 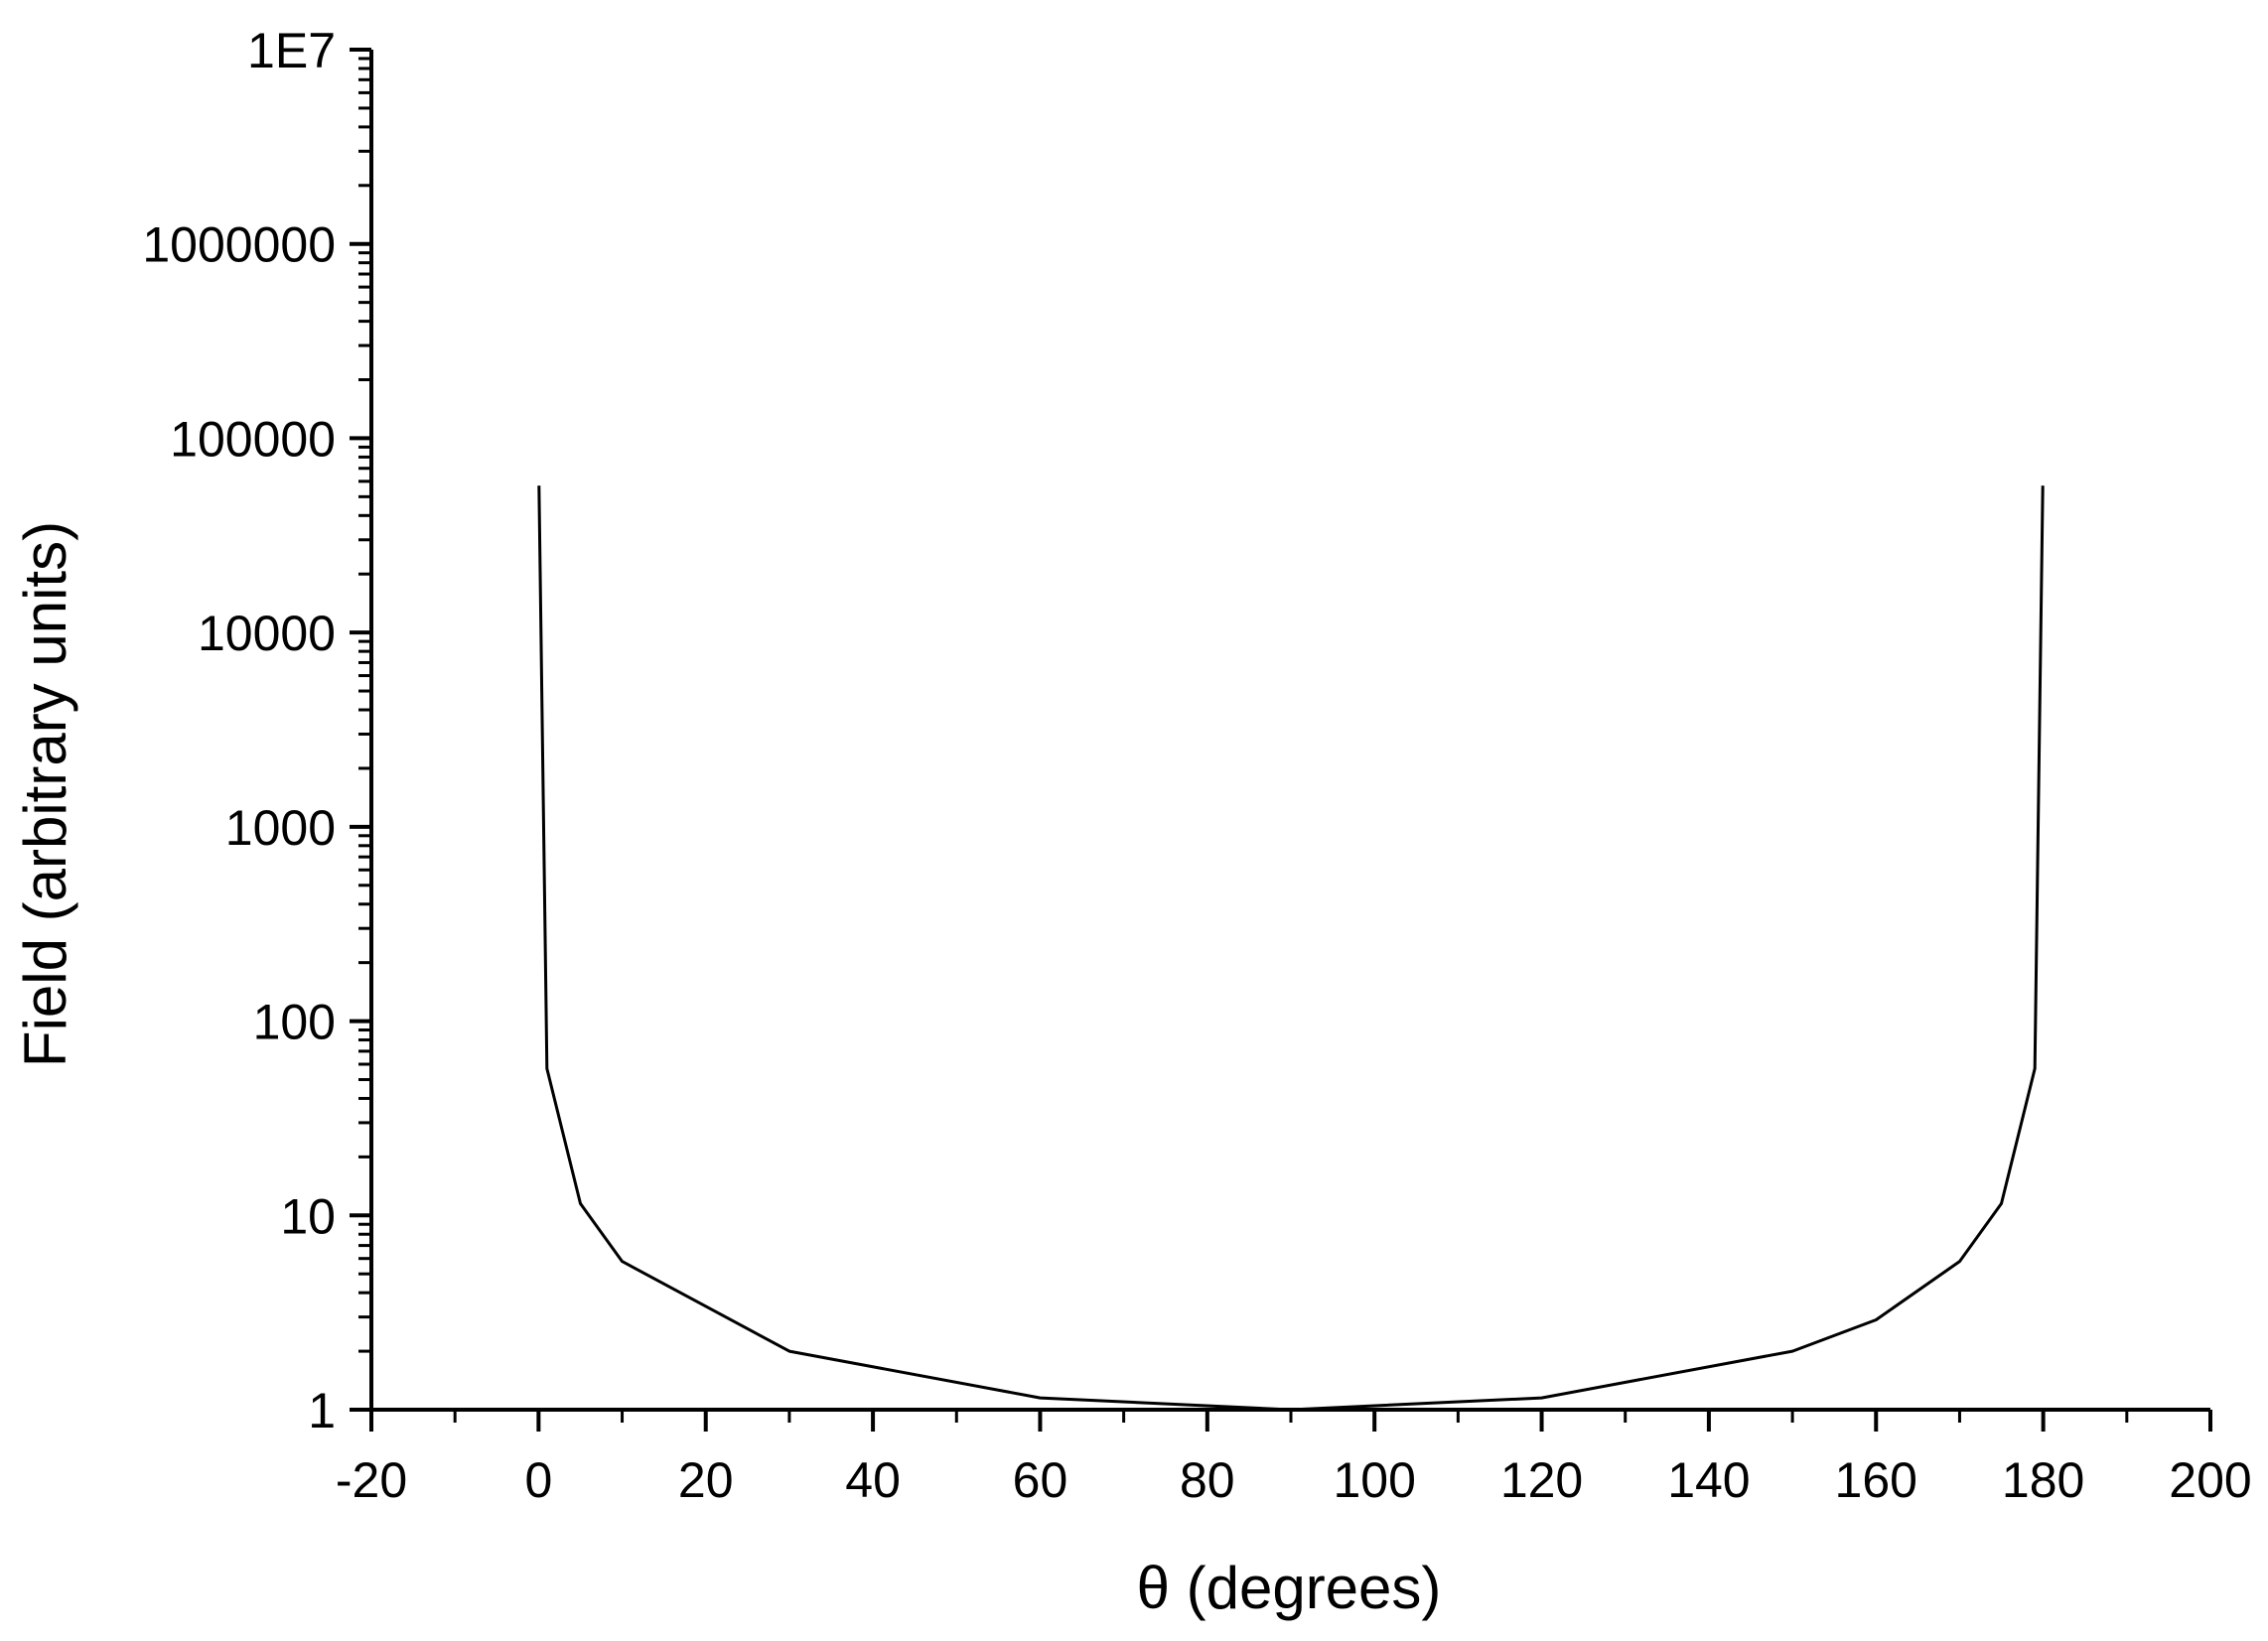 What do you see at coordinates (280, 828) in the screenshot?
I see `y-tick-label: 1000` at bounding box center [280, 828].